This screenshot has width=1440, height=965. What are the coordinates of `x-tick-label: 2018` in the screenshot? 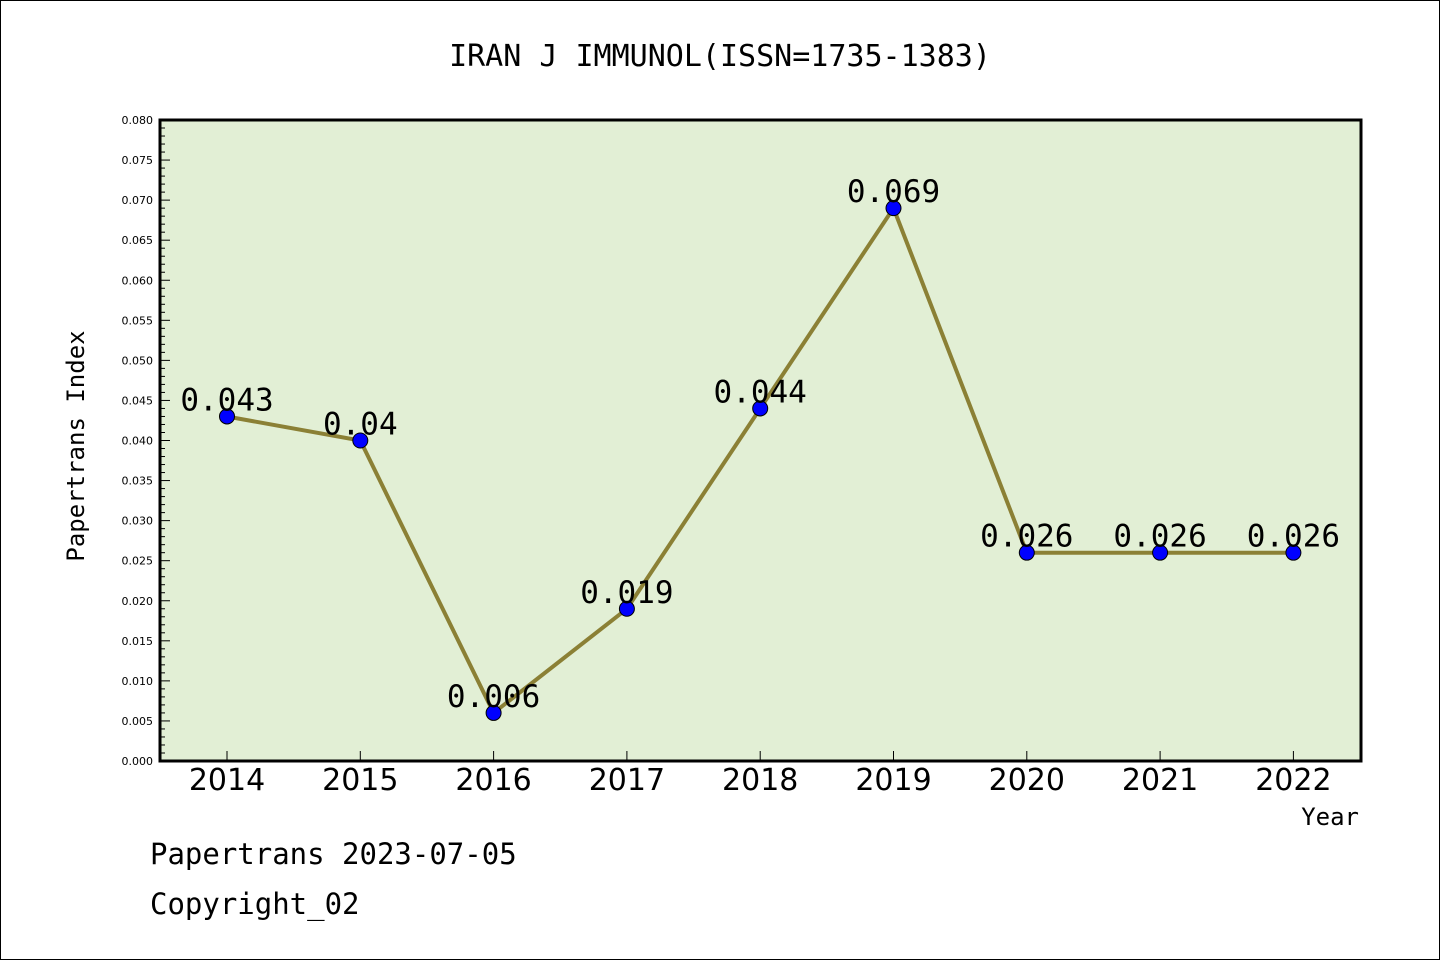 It's located at (760, 780).